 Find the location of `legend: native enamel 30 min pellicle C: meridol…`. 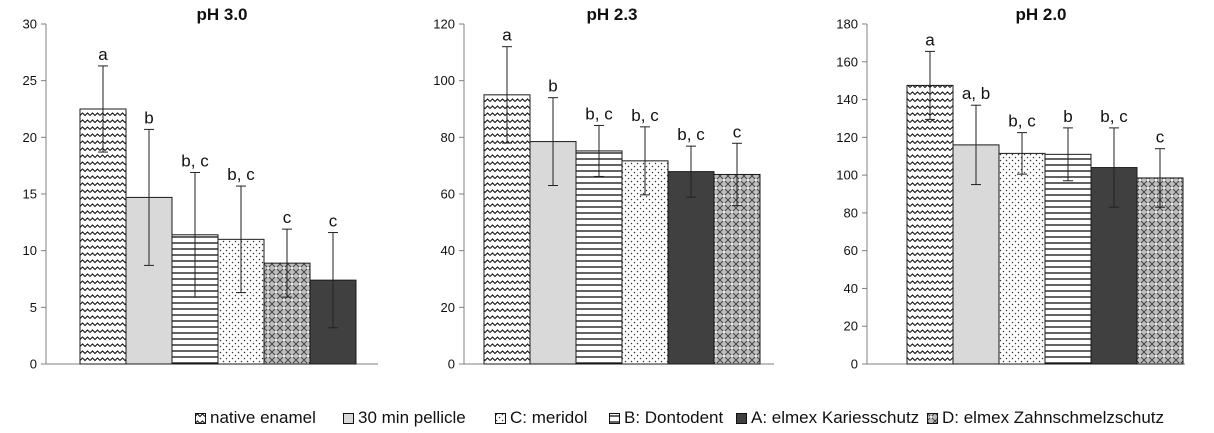

legend: native enamel 30 min pellicle C: meridol… is located at coordinates (607, 420).